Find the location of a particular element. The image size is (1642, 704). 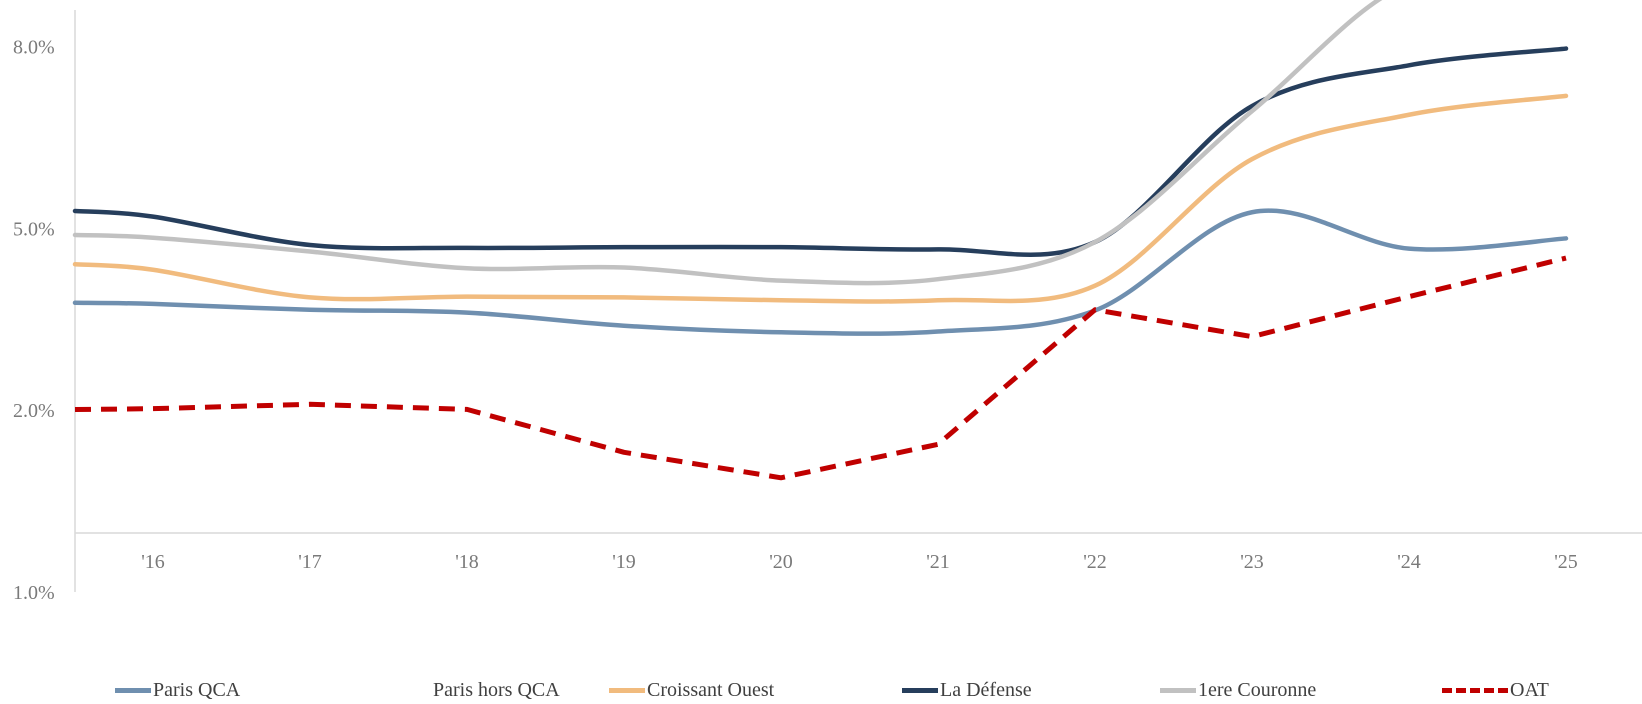

legend-item-croissant-ouest: Croissant Ouest is located at coordinates (691, 690).